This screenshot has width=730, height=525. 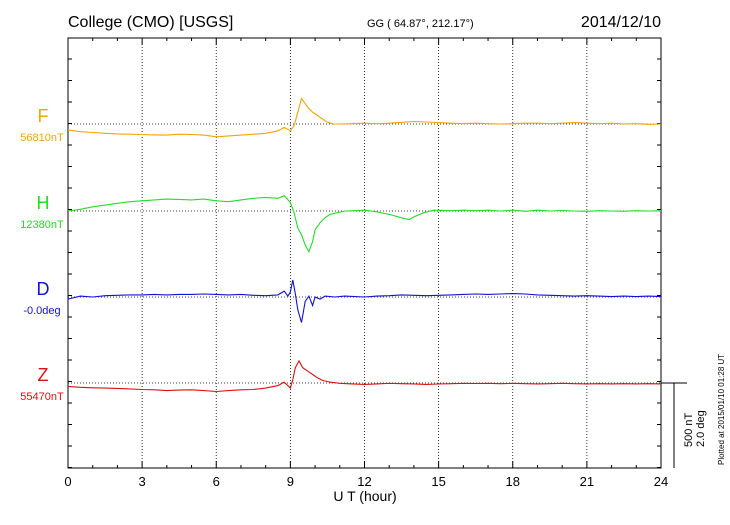 I want to click on date-label: 2014/12/10, so click(x=621, y=22).